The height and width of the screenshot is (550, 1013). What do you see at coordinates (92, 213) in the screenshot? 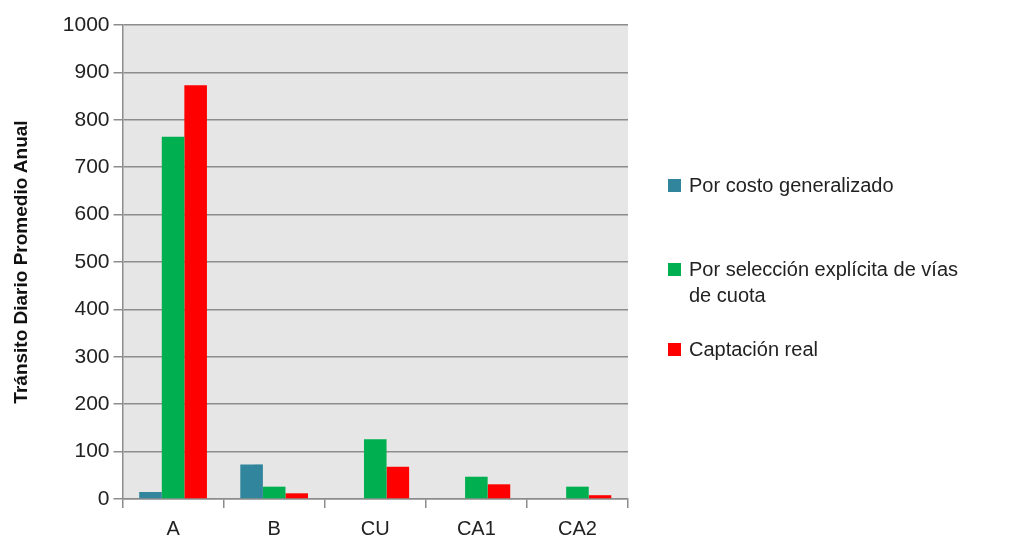
I see `y-tick-label: 600` at bounding box center [92, 213].